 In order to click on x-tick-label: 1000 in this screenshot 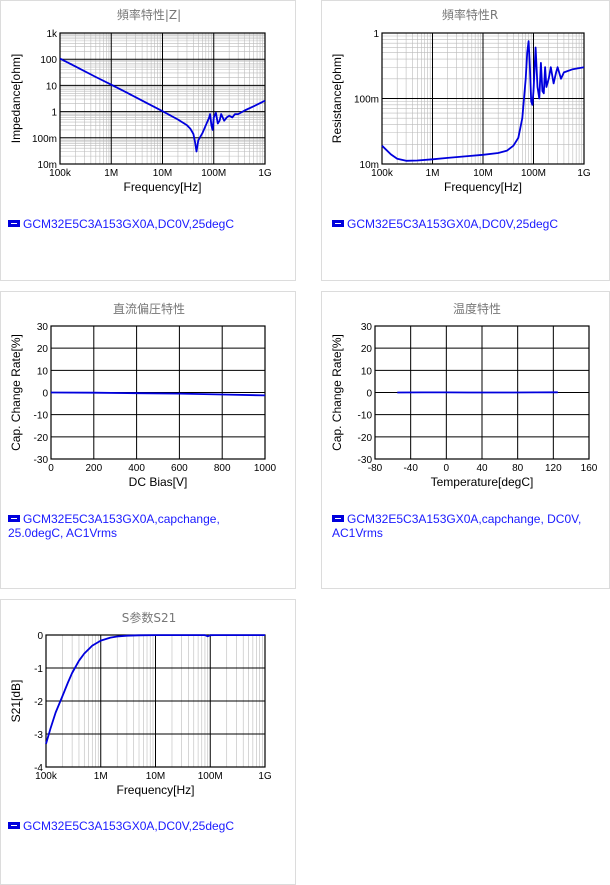, I will do `click(265, 468)`.